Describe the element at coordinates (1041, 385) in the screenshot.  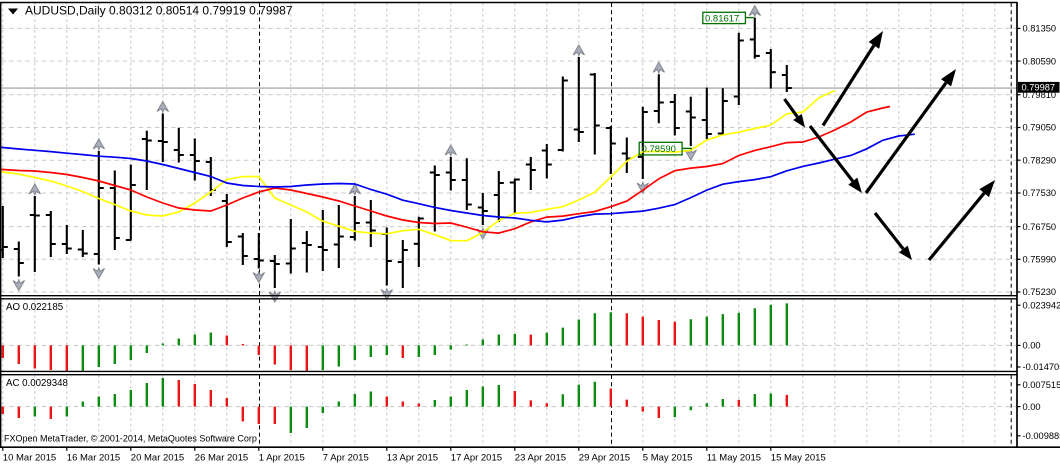
I see `svg-text: 0.007515` at that location.